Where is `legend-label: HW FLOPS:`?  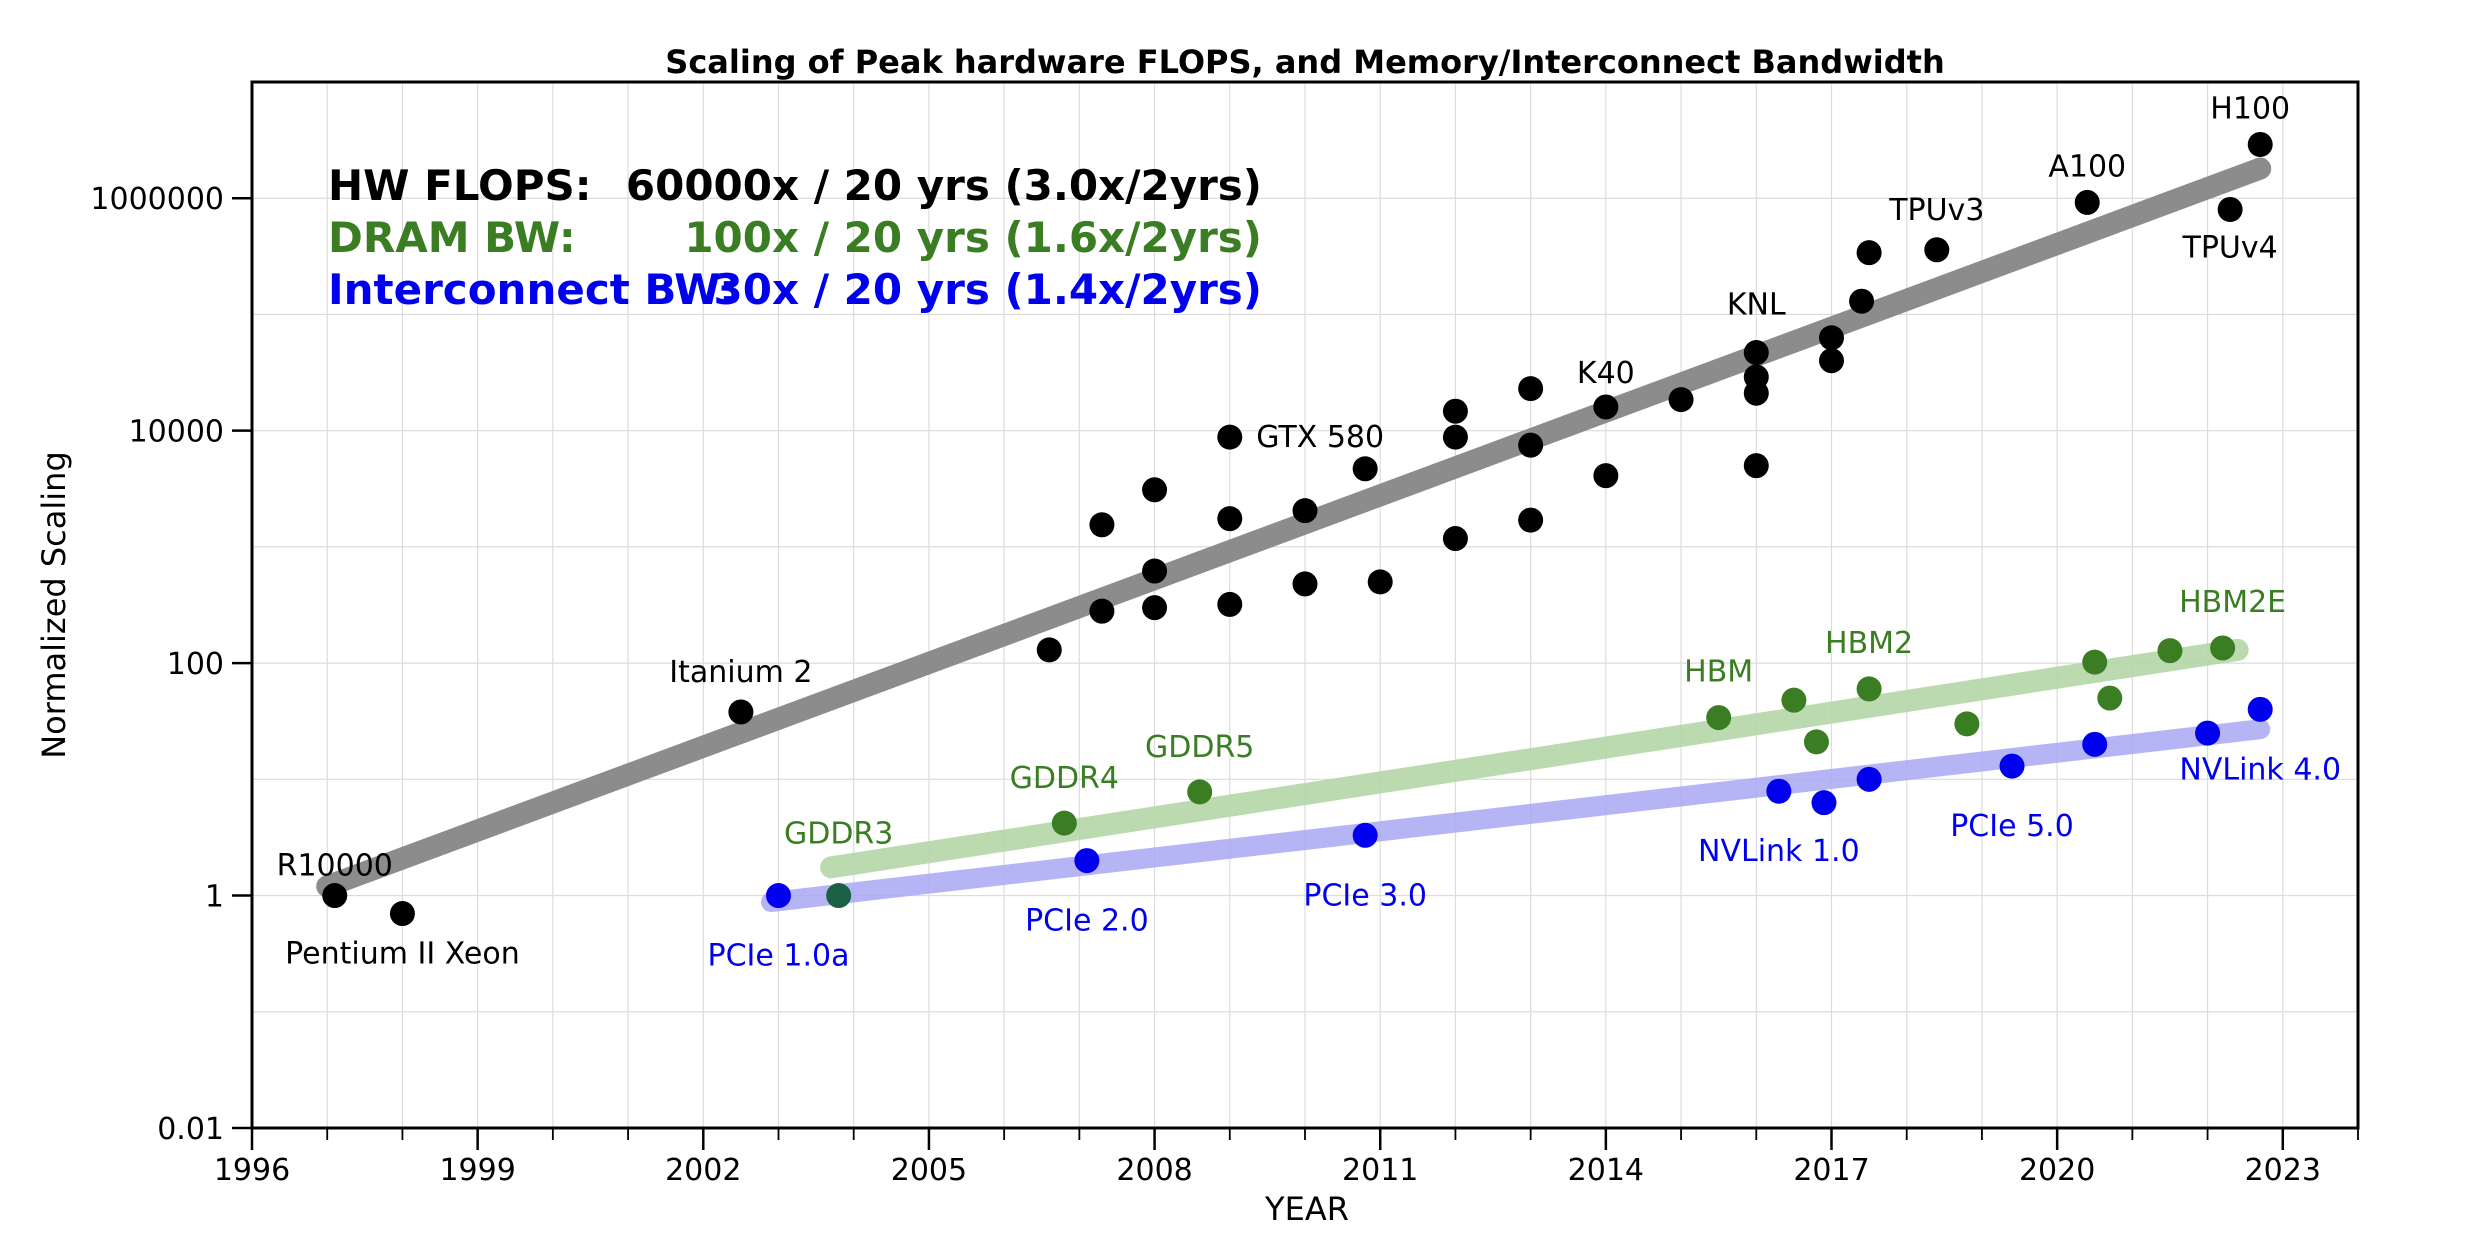
legend-label: HW FLOPS: is located at coordinates (460, 185).